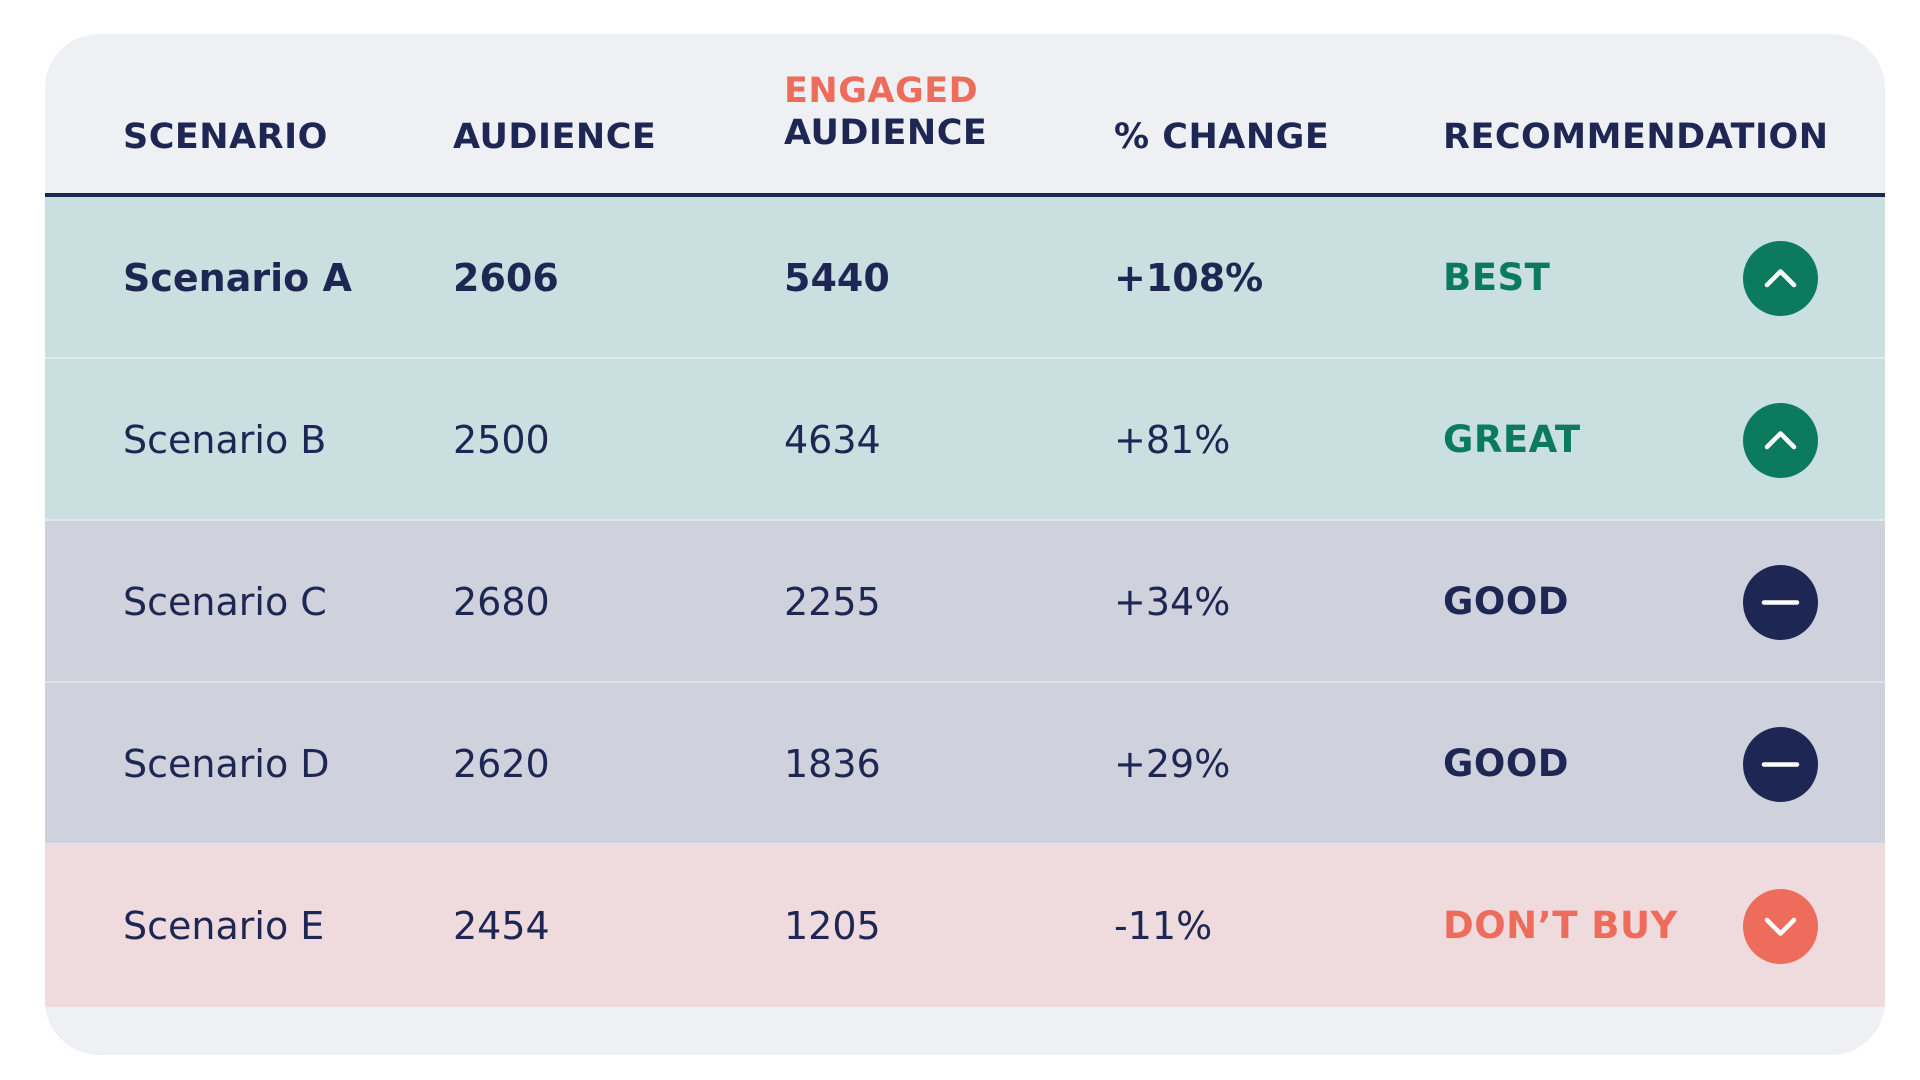 The height and width of the screenshot is (1080, 1920). I want to click on engaged-audience-cell: 2255, so click(832, 602).